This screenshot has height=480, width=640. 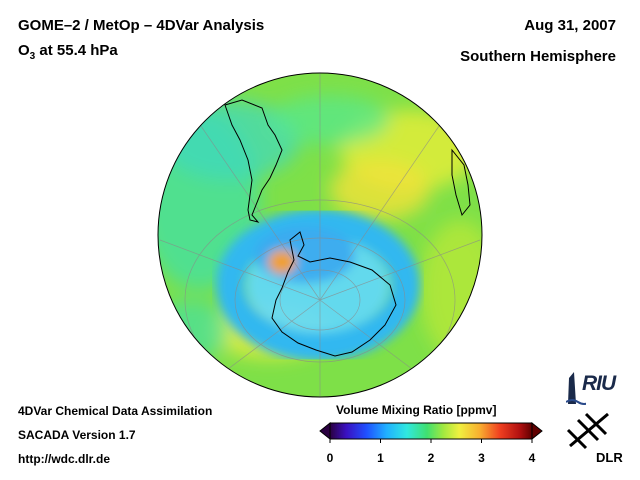 I want to click on colorbar-tick-2: 2, so click(x=431, y=458).